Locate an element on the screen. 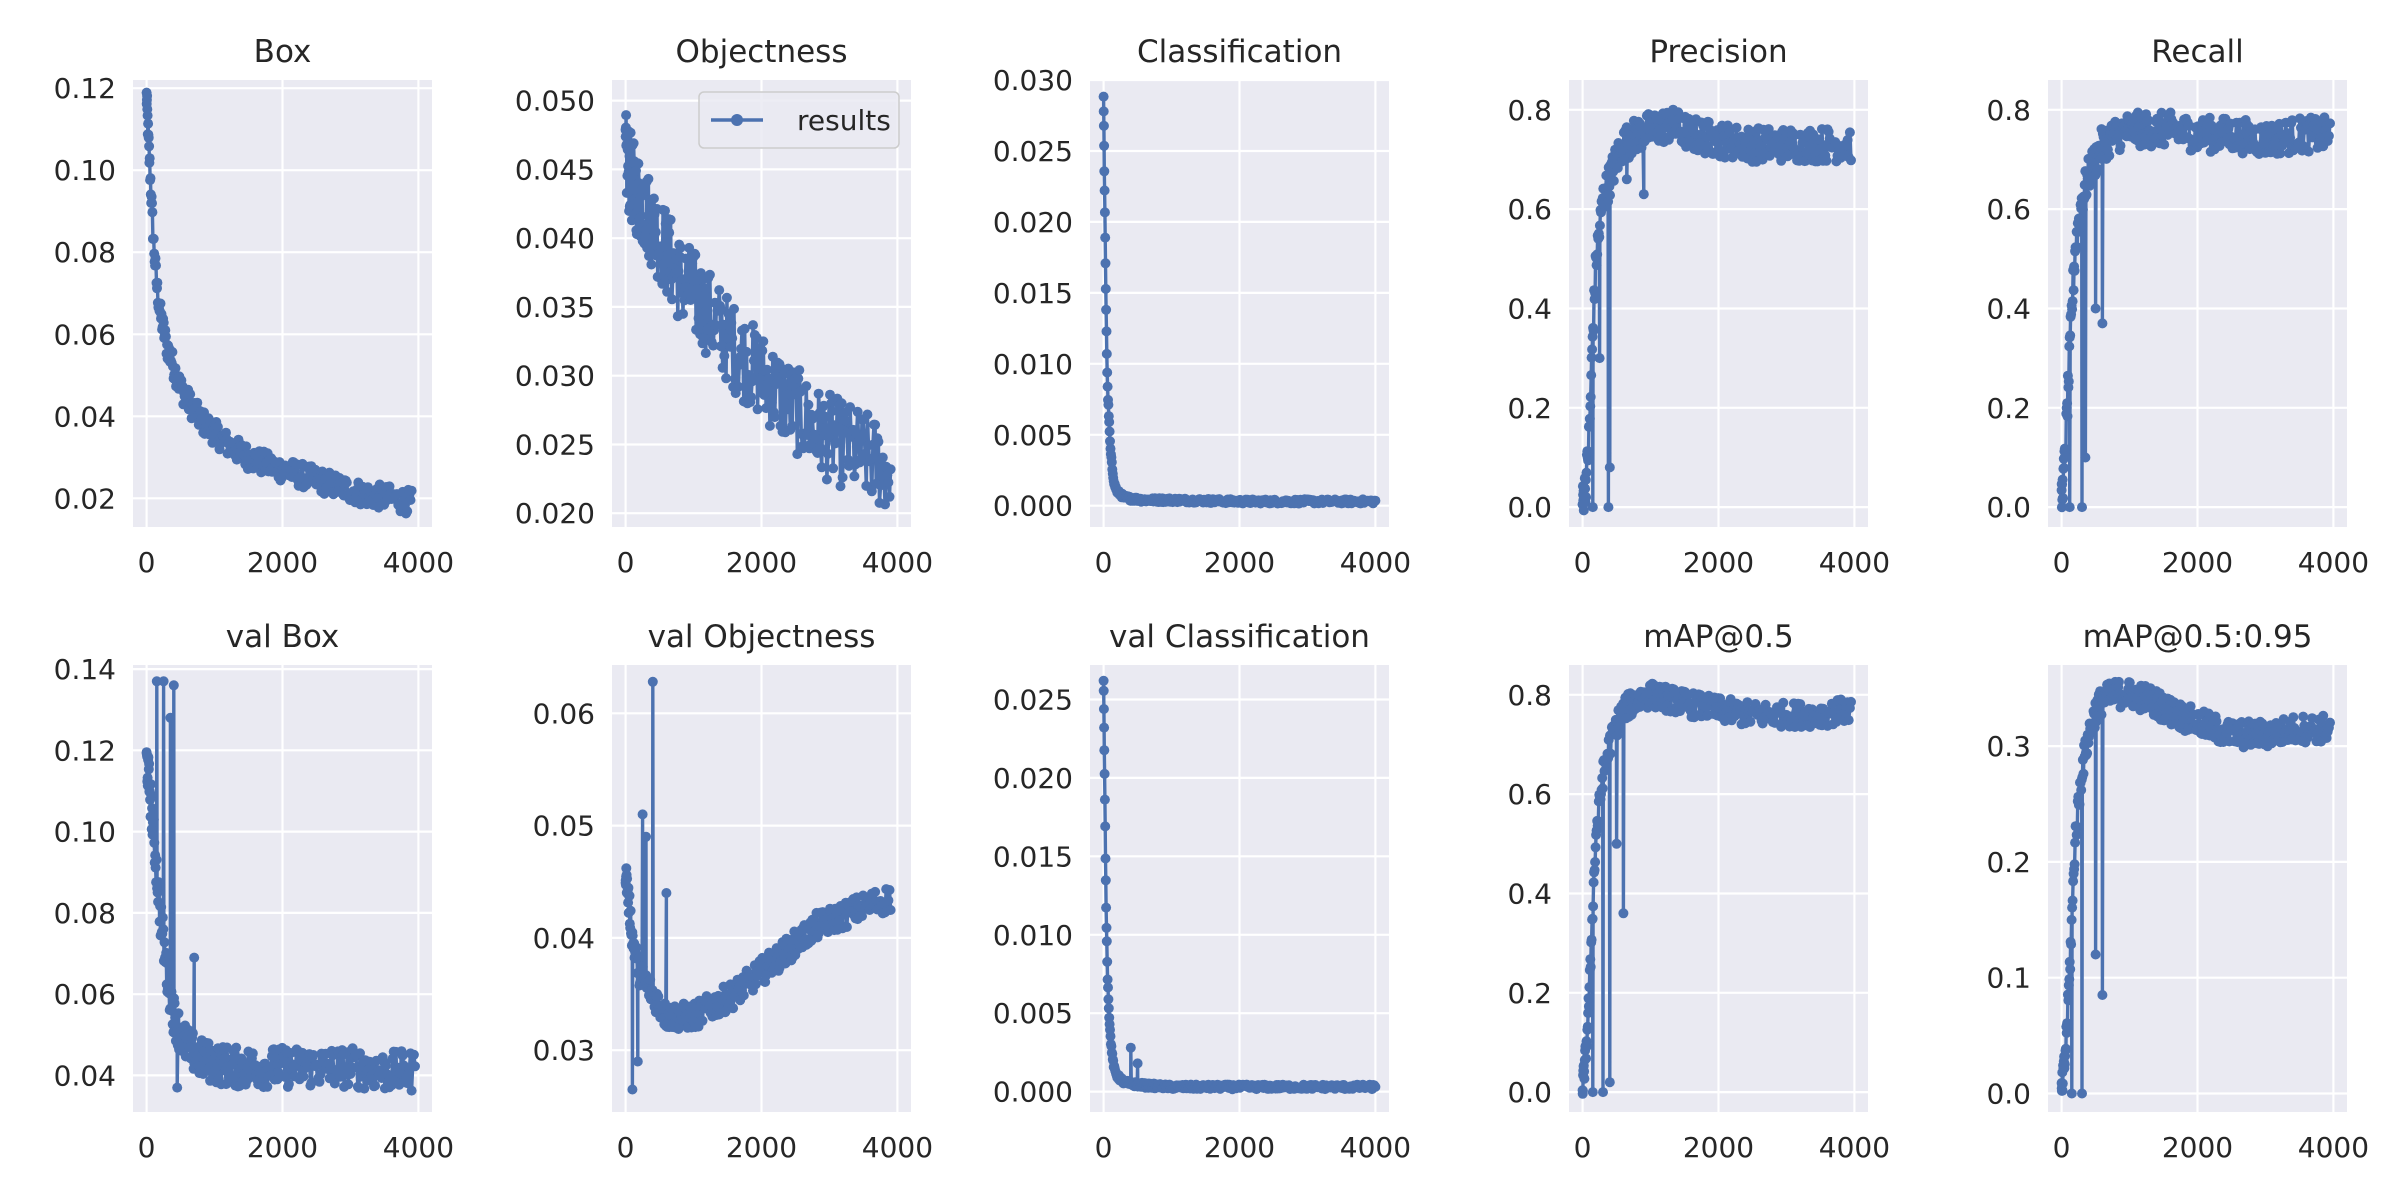 The image size is (2400, 1200). classification-y-tick-label: 0.015 is located at coordinates (1033, 293).